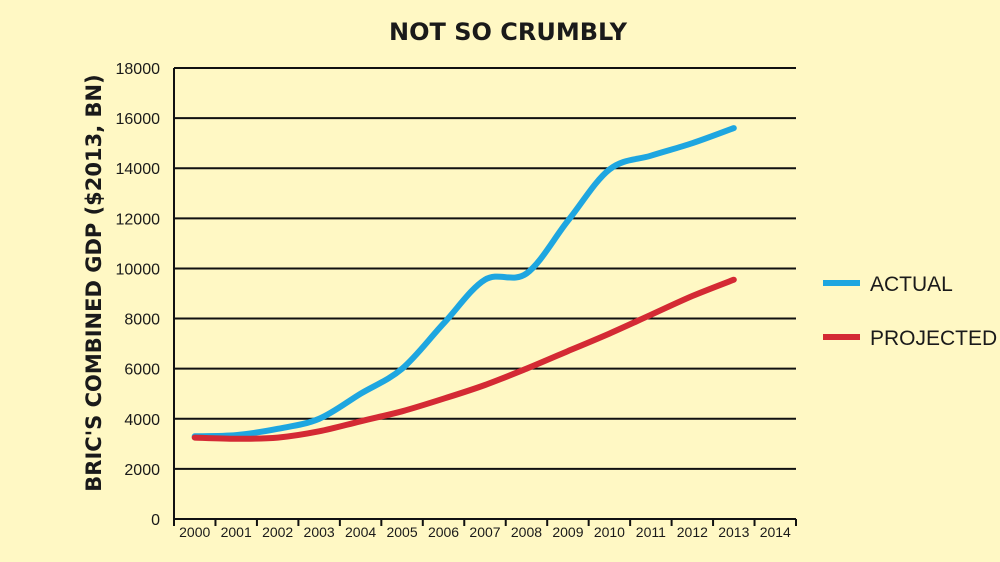 The image size is (1000, 562). What do you see at coordinates (138, 219) in the screenshot?
I see `y-tick-label: 12000` at bounding box center [138, 219].